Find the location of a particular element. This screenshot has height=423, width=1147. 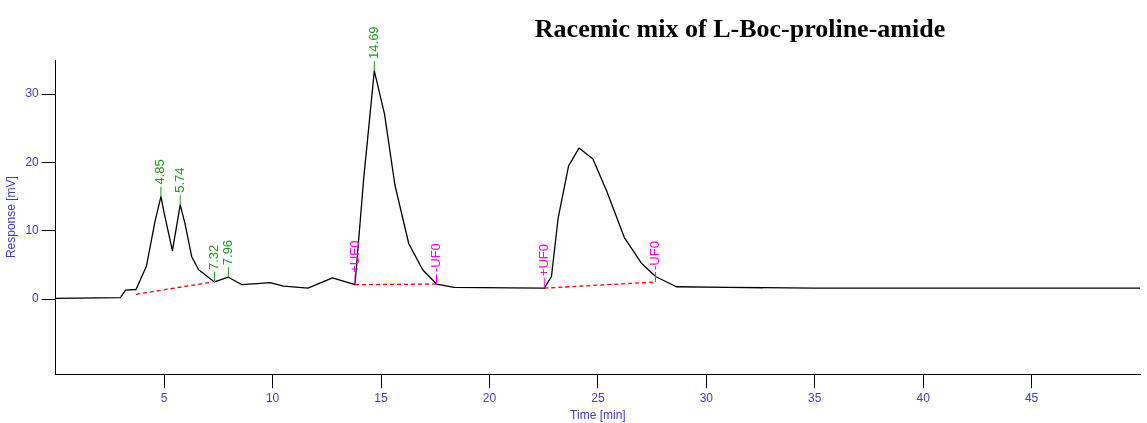

y-tick-label: 30 is located at coordinates (32, 93).